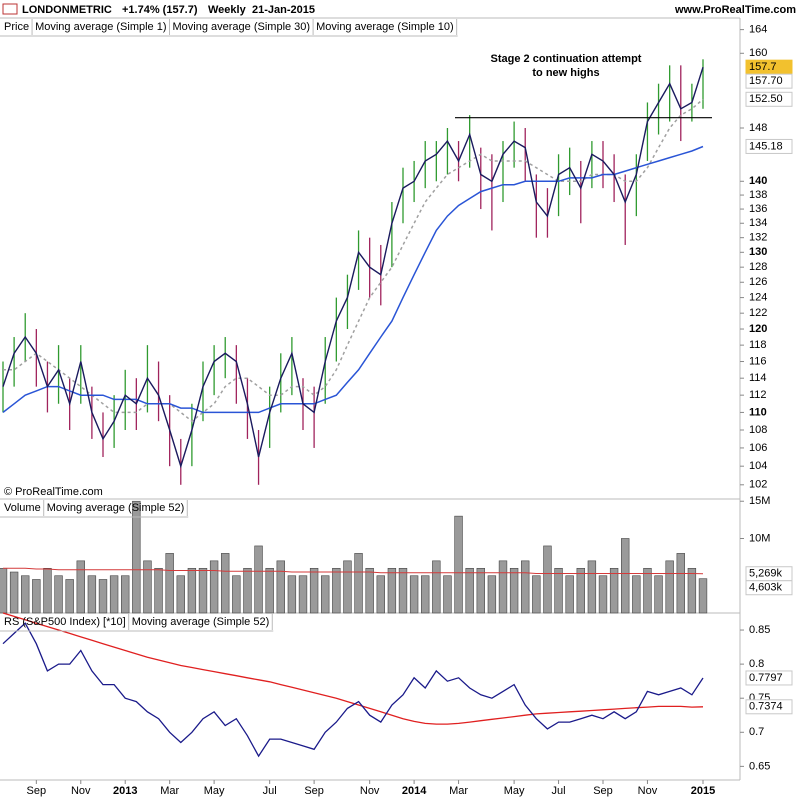  Describe the element at coordinates (353, 690) in the screenshot. I see `rs-line` at that location.